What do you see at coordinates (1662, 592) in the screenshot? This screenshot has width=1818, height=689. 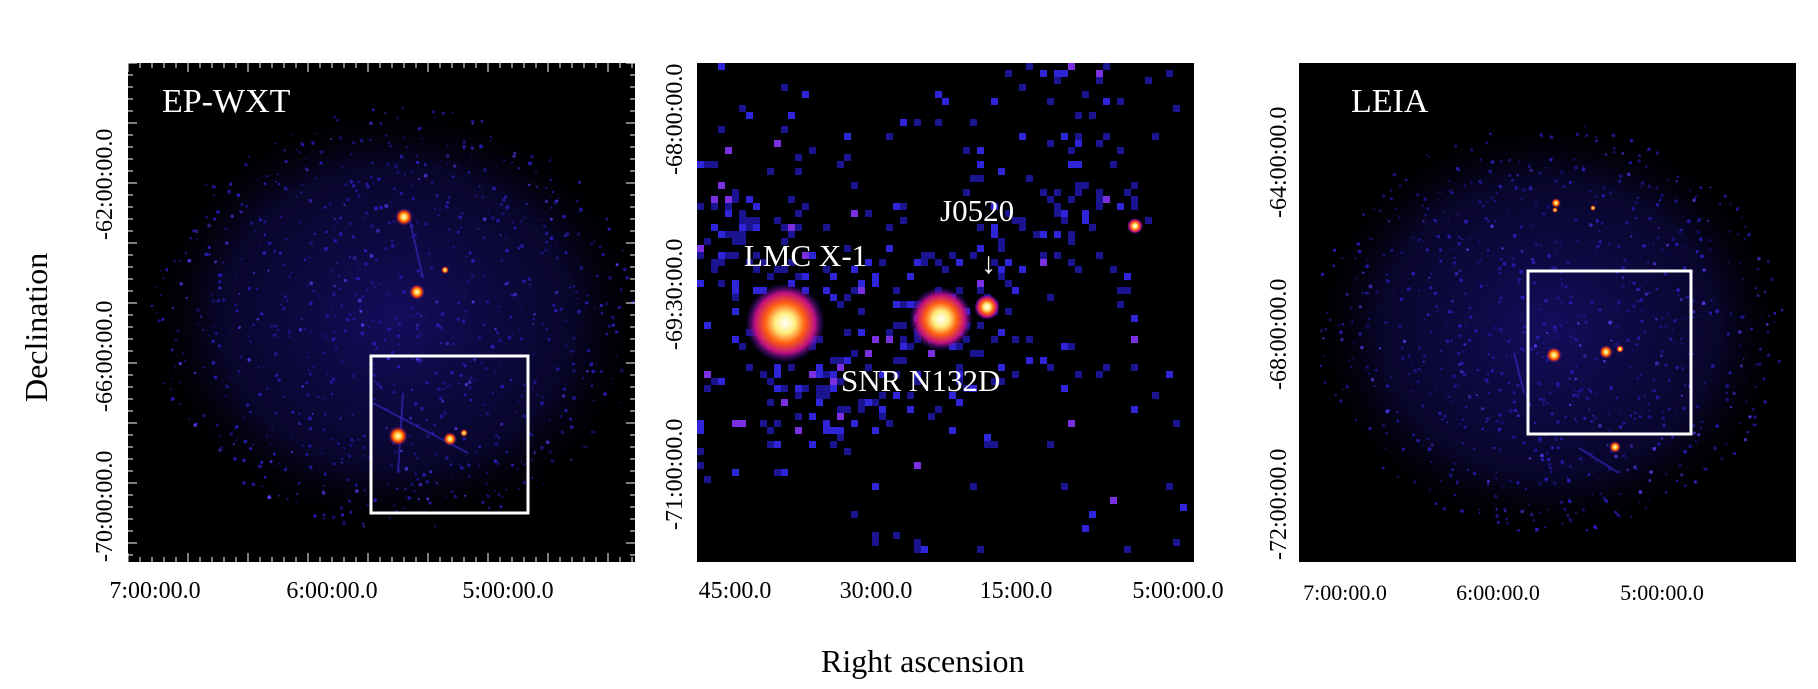 I see `xtick: 5:00:00.0` at bounding box center [1662, 592].